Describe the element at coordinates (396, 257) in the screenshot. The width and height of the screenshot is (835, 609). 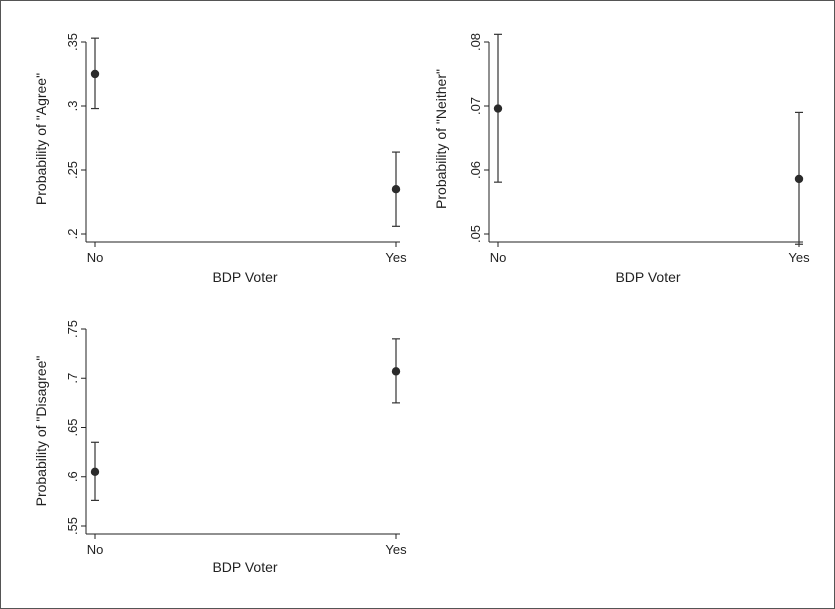
I see `x-tick-label-agree: Yes` at that location.